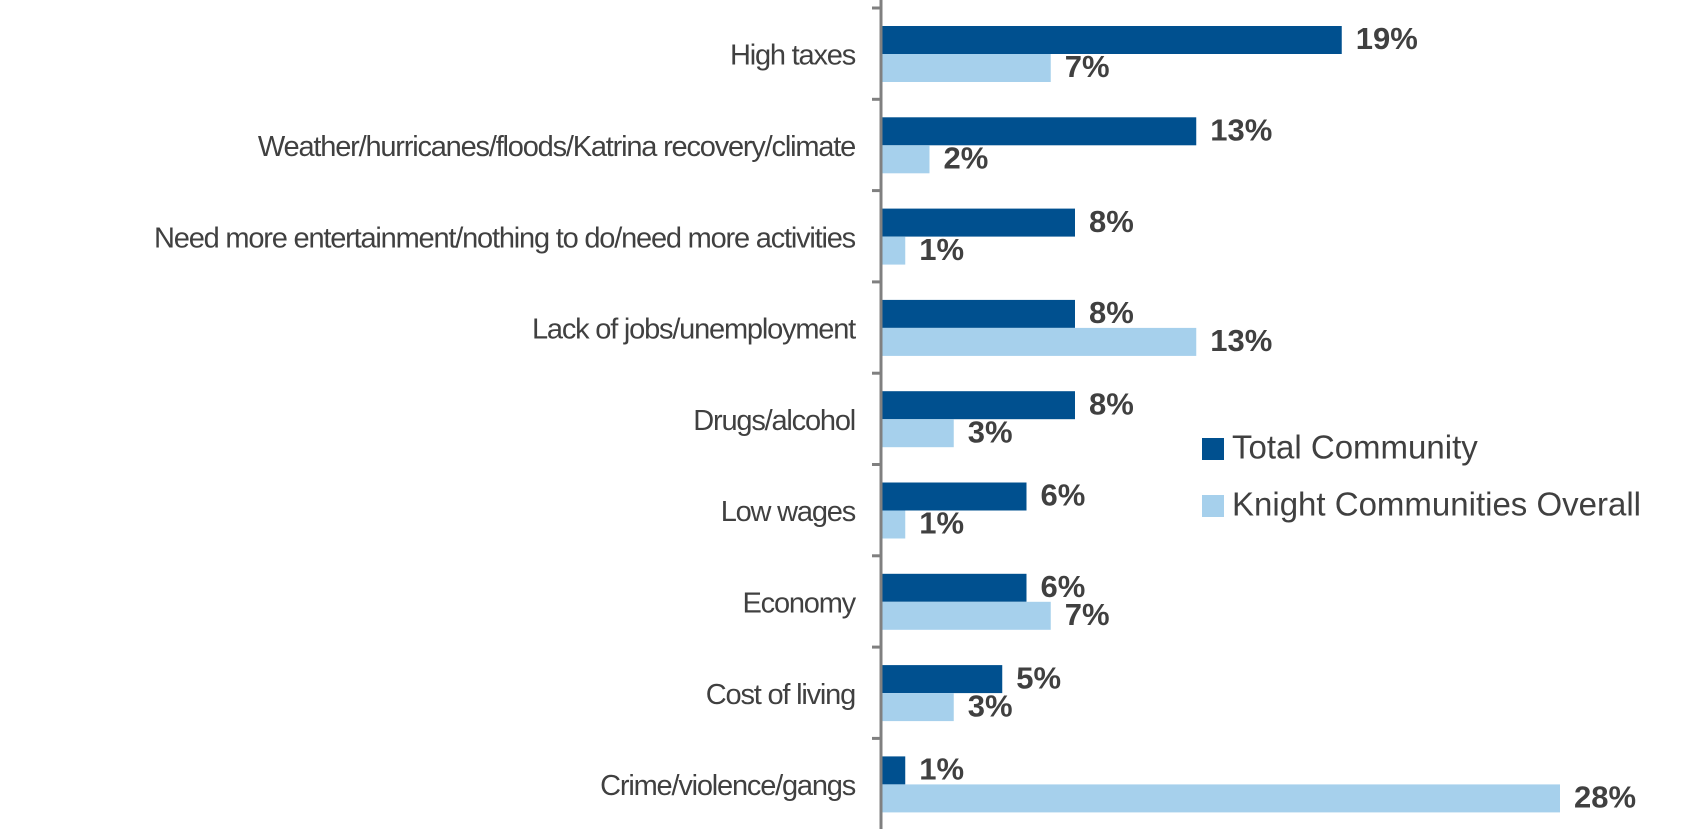 Image resolution: width=1690 pixels, height=829 pixels. What do you see at coordinates (728, 786) in the screenshot?
I see `category-label: Crime/violence/gangs` at bounding box center [728, 786].